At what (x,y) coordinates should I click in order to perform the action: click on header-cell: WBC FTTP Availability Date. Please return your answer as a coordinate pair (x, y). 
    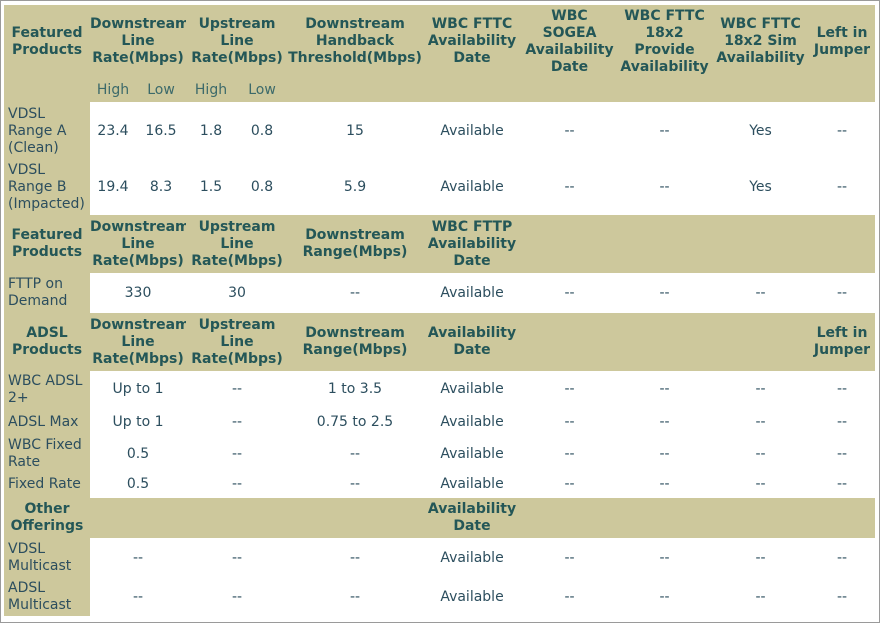
    Looking at the image, I should click on (472, 244).